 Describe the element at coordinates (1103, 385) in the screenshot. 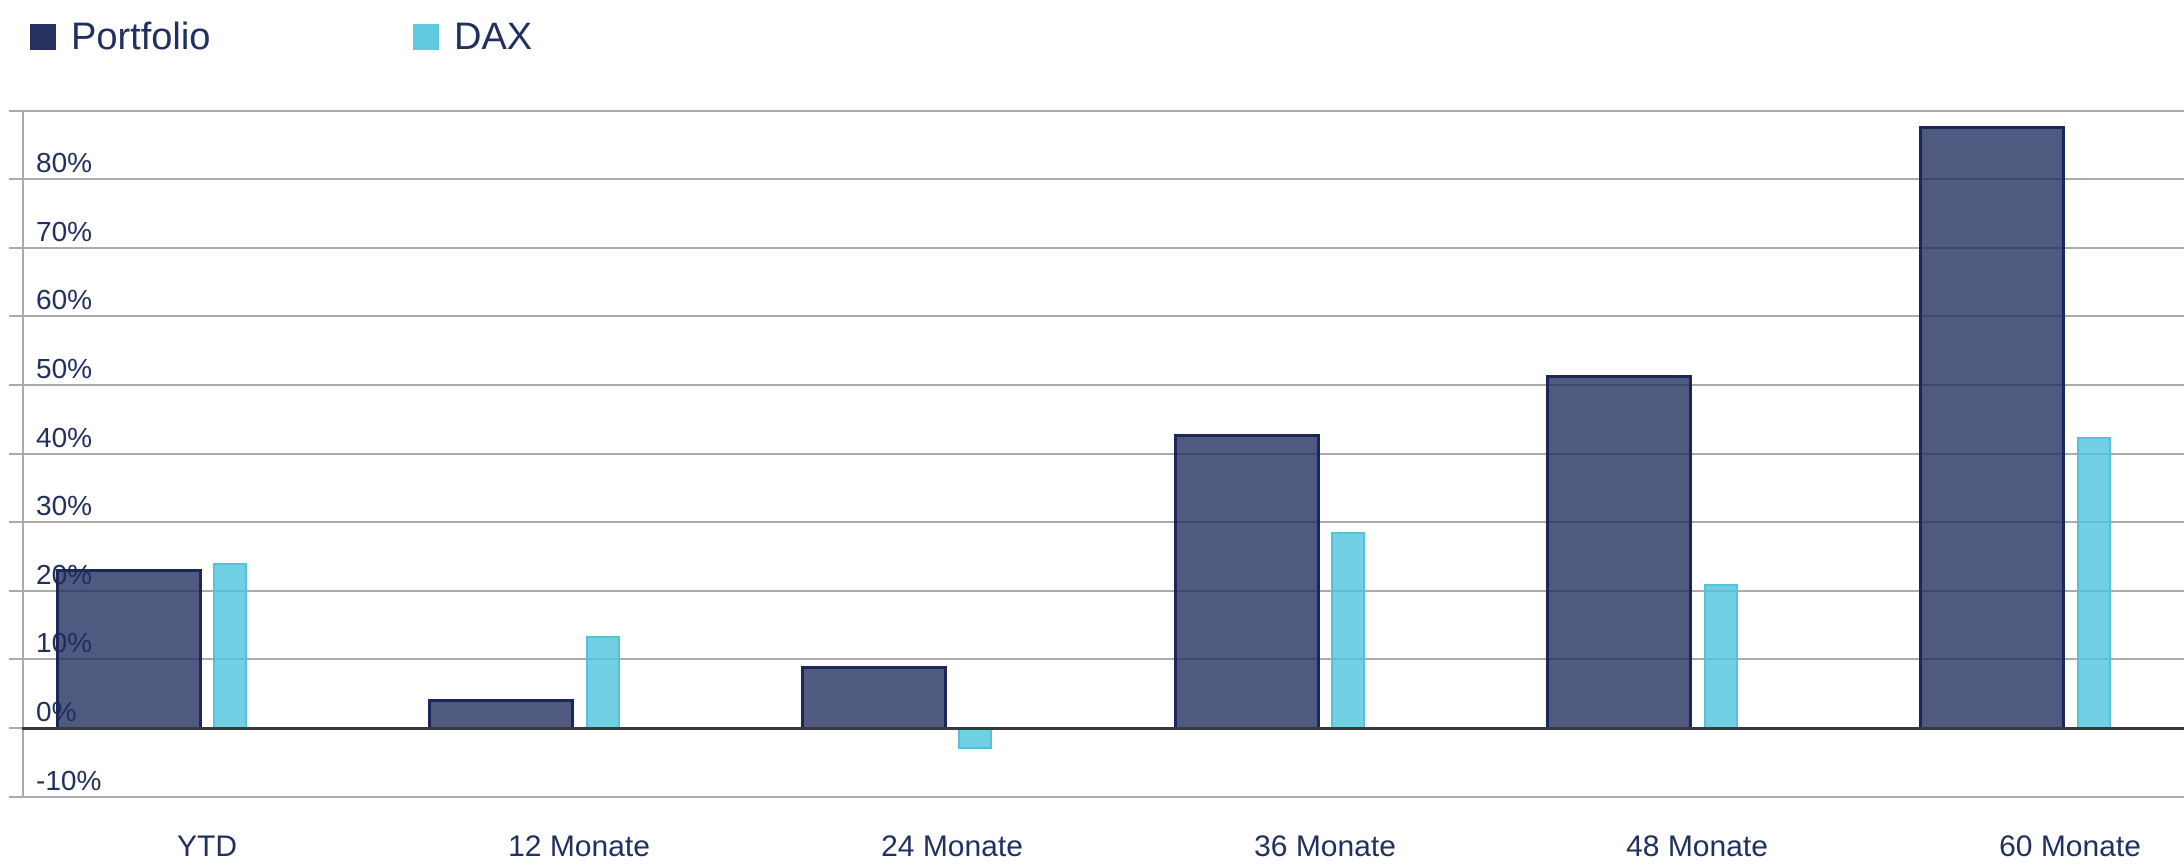

I see `gridline-50pct` at that location.